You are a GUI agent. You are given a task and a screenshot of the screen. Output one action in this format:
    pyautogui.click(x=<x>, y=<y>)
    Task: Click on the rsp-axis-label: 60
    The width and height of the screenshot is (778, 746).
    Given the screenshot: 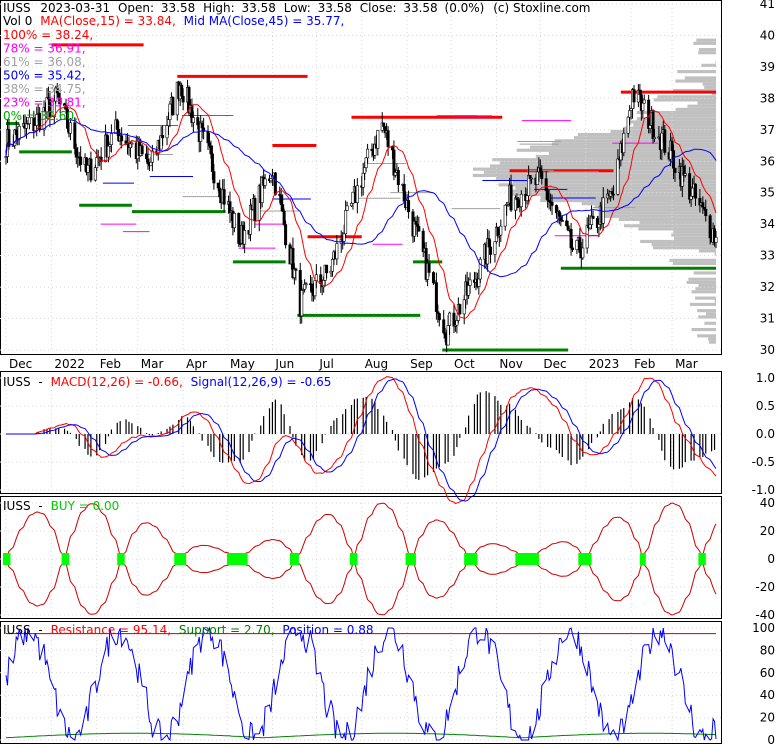 What is the action you would take?
    pyautogui.click(x=767, y=673)
    